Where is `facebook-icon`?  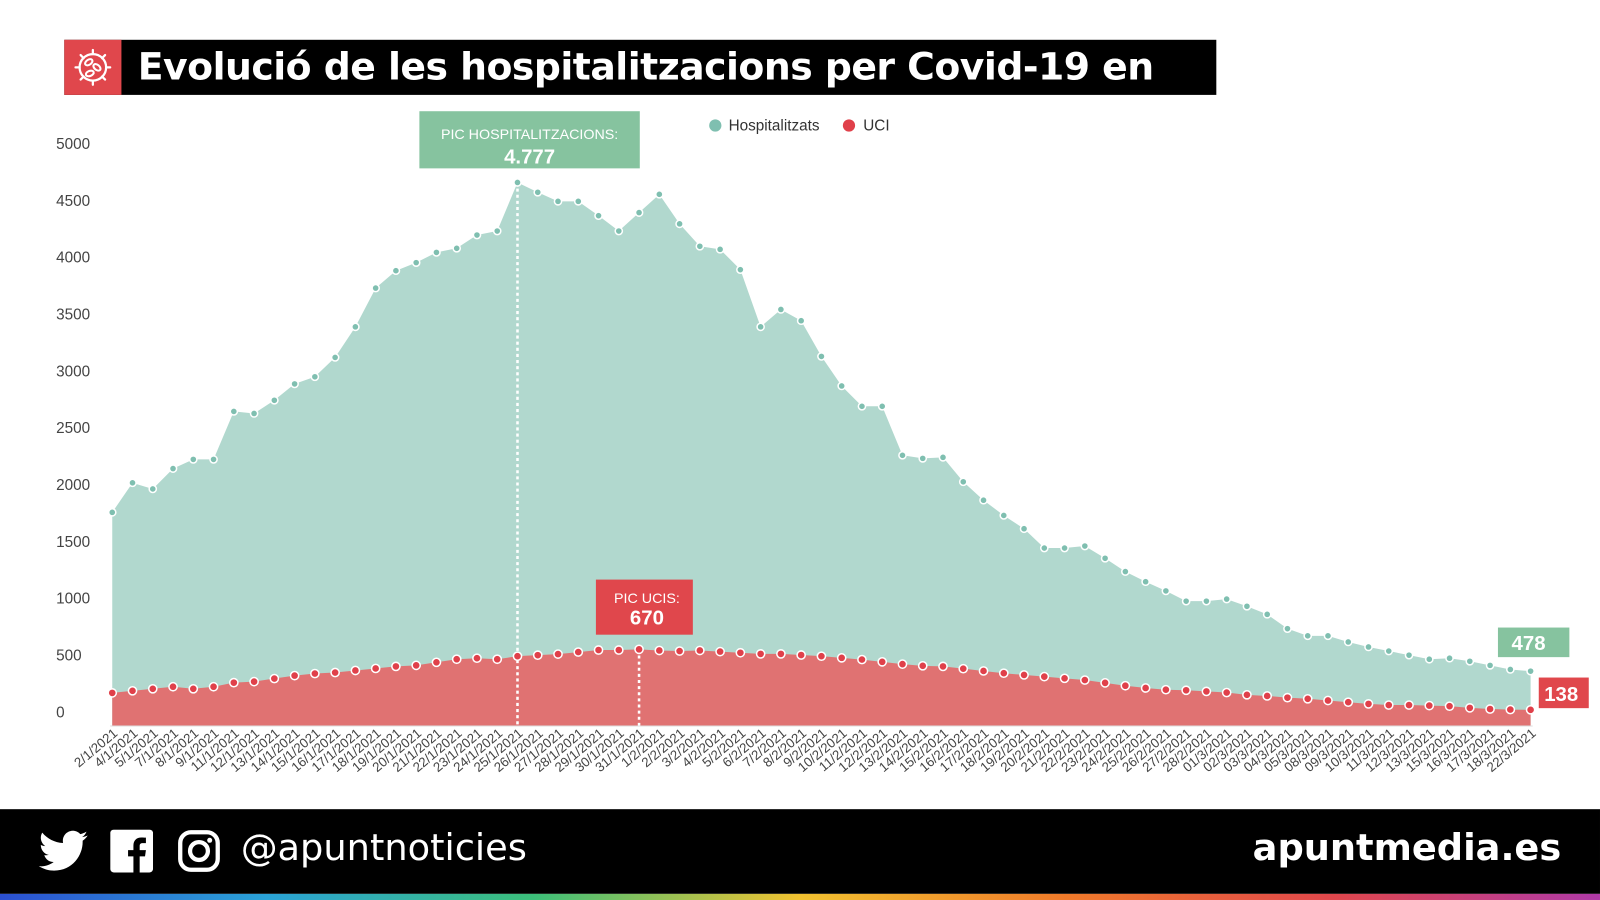
facebook-icon is located at coordinates (132, 851).